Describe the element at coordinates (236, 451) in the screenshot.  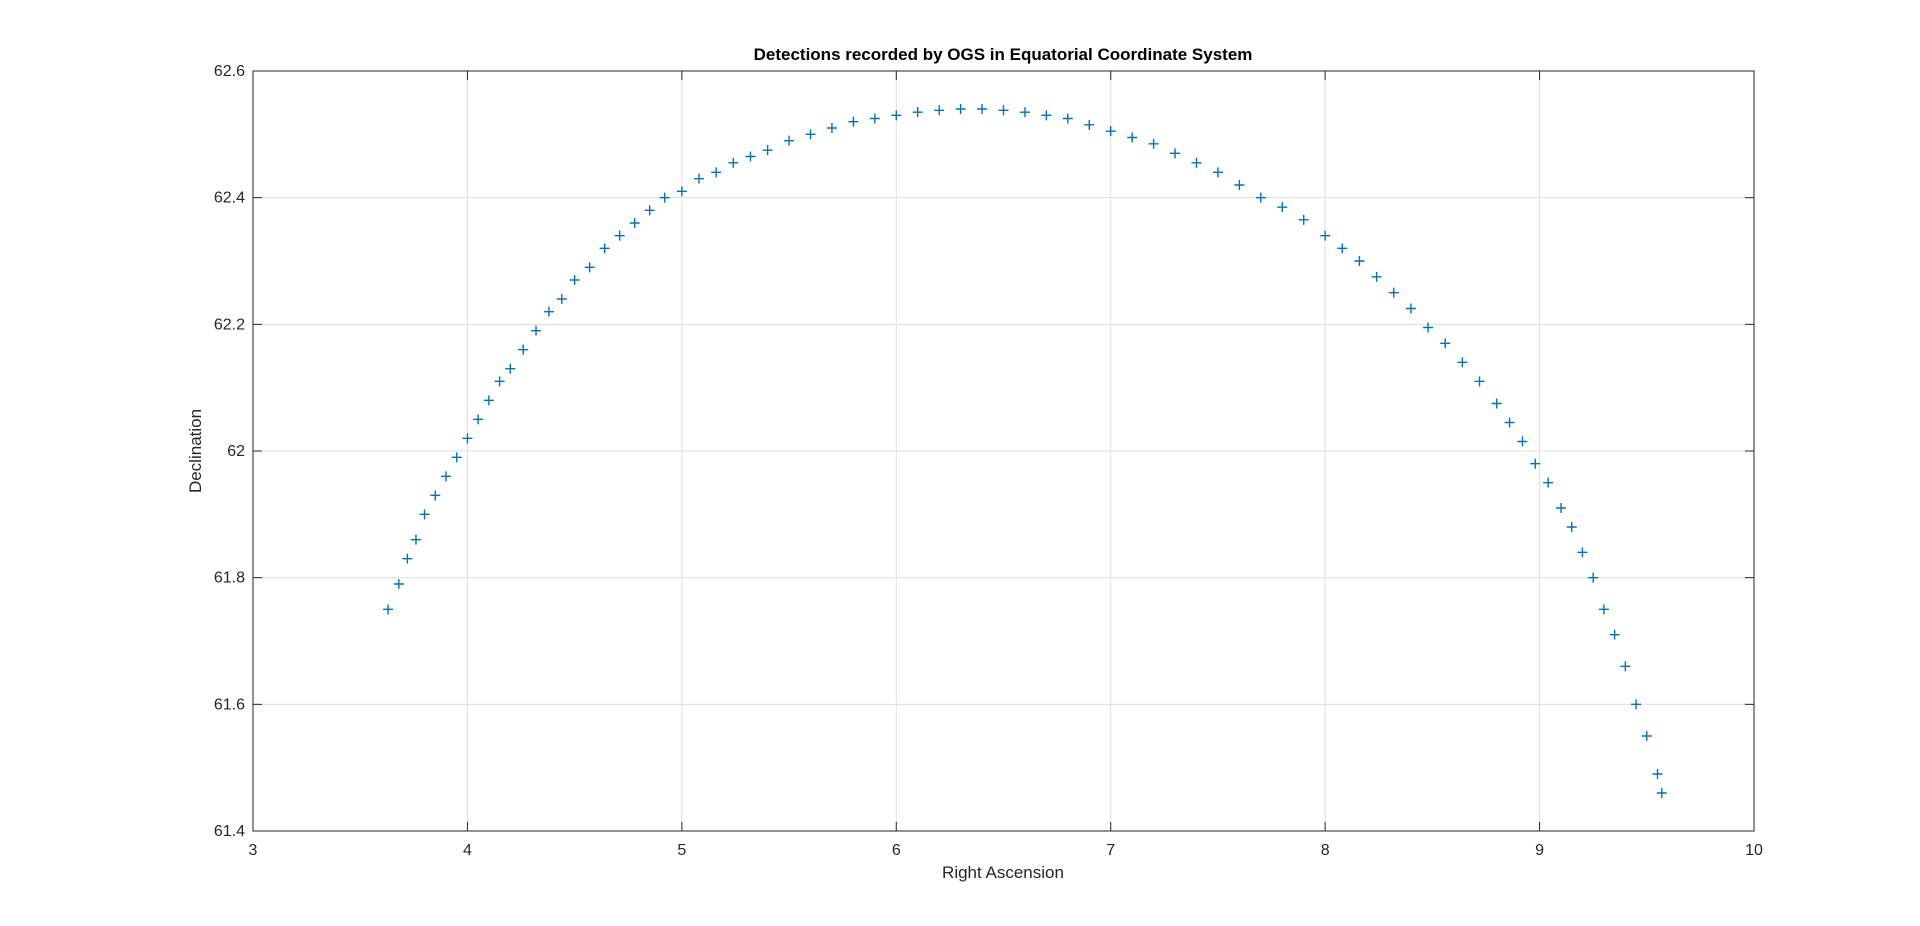
I see `y-tick-label: 62` at that location.